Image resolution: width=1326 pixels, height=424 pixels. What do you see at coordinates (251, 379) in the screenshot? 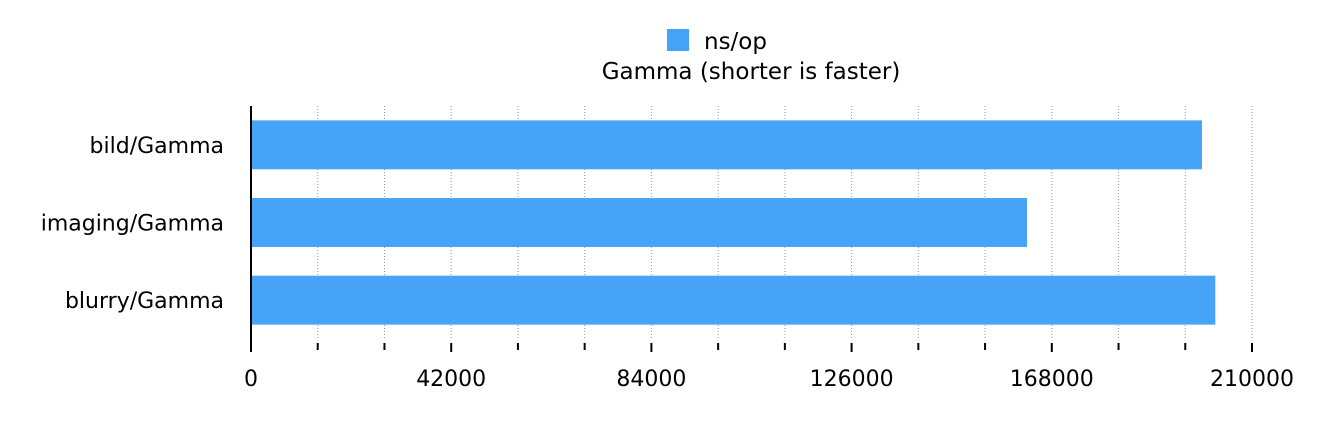
I see `x-tick-label: 0` at bounding box center [251, 379].